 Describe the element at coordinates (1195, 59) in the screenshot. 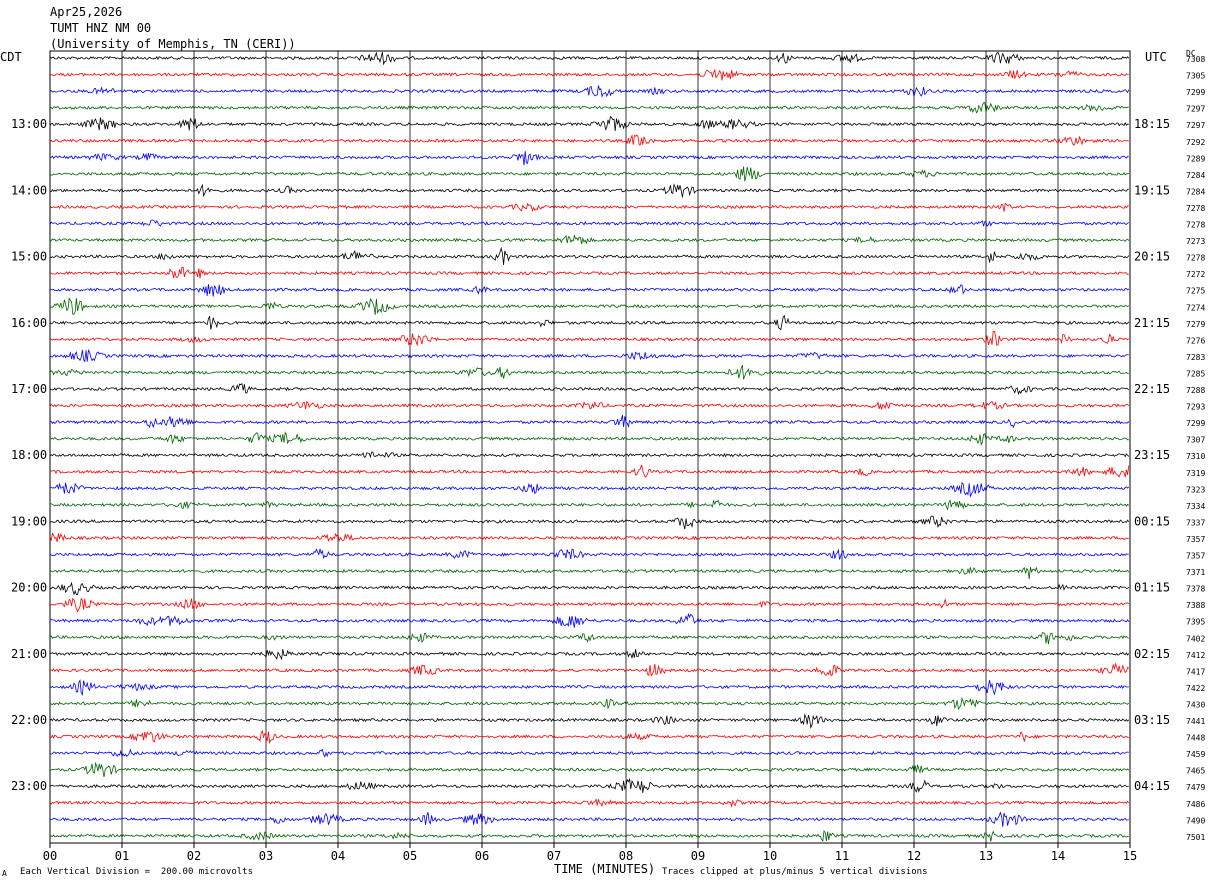

I see `dc-offset-label: 7308` at that location.